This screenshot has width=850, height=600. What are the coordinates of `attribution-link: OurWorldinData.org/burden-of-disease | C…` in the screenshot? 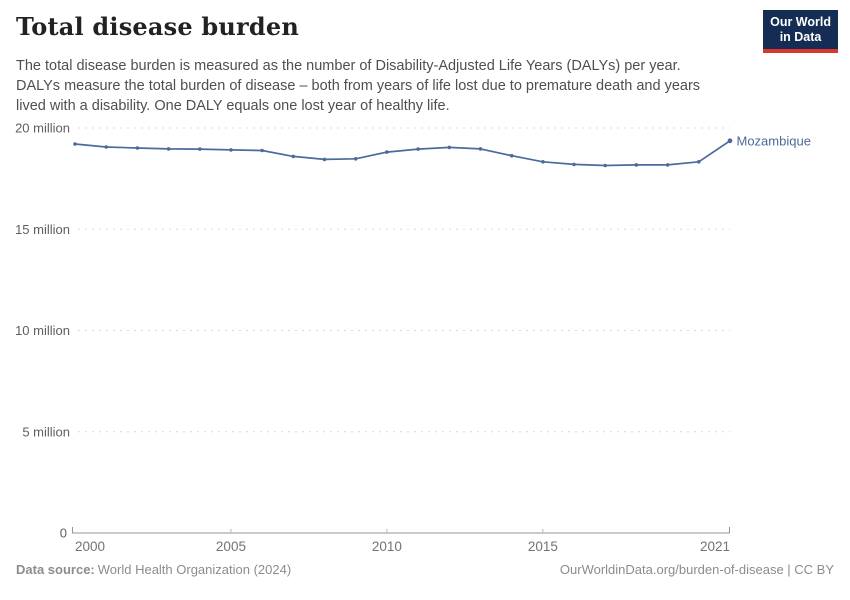 It's located at (696, 569).